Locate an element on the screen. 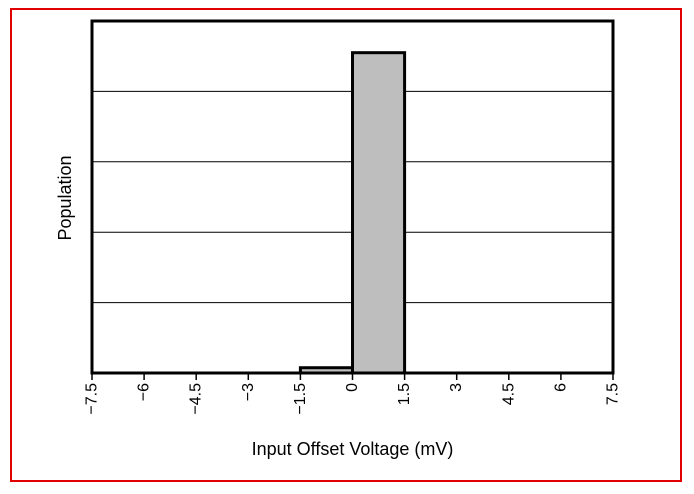  x-tick-label-4: −1.5 is located at coordinates (300, 399).